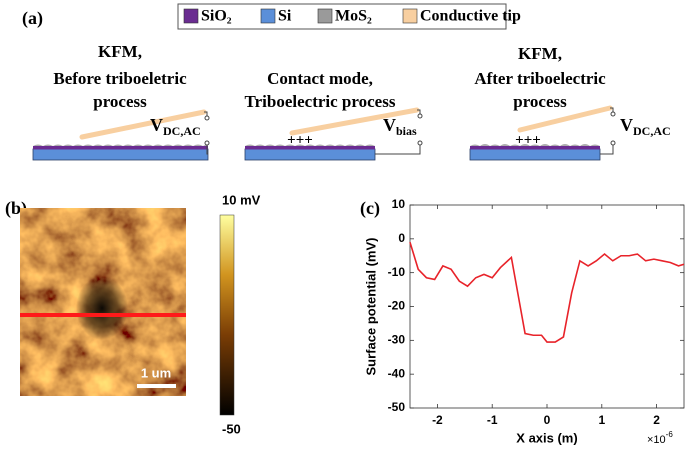 Image resolution: width=685 pixels, height=449 pixels. I want to click on y-tick-label: -30, so click(397, 340).